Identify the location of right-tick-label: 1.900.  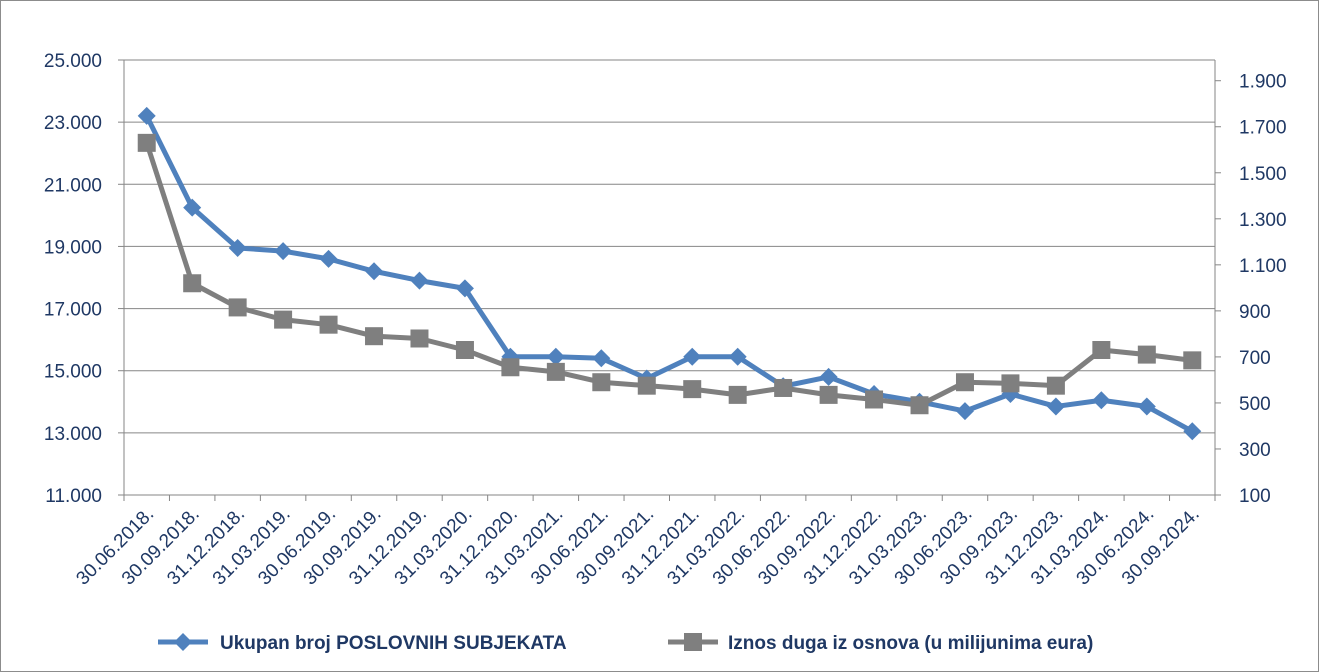
(1263, 82).